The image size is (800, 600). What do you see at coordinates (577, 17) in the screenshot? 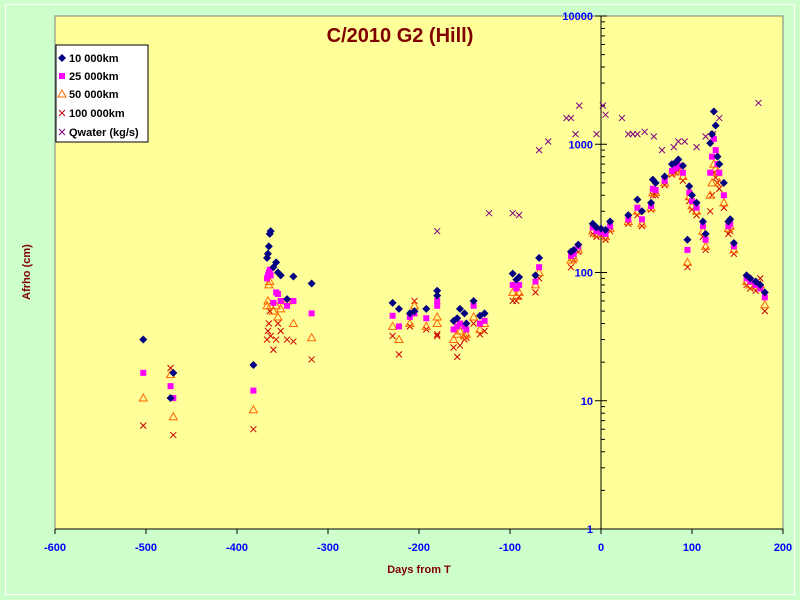
I see `y-tick-label: 10000` at bounding box center [577, 17].